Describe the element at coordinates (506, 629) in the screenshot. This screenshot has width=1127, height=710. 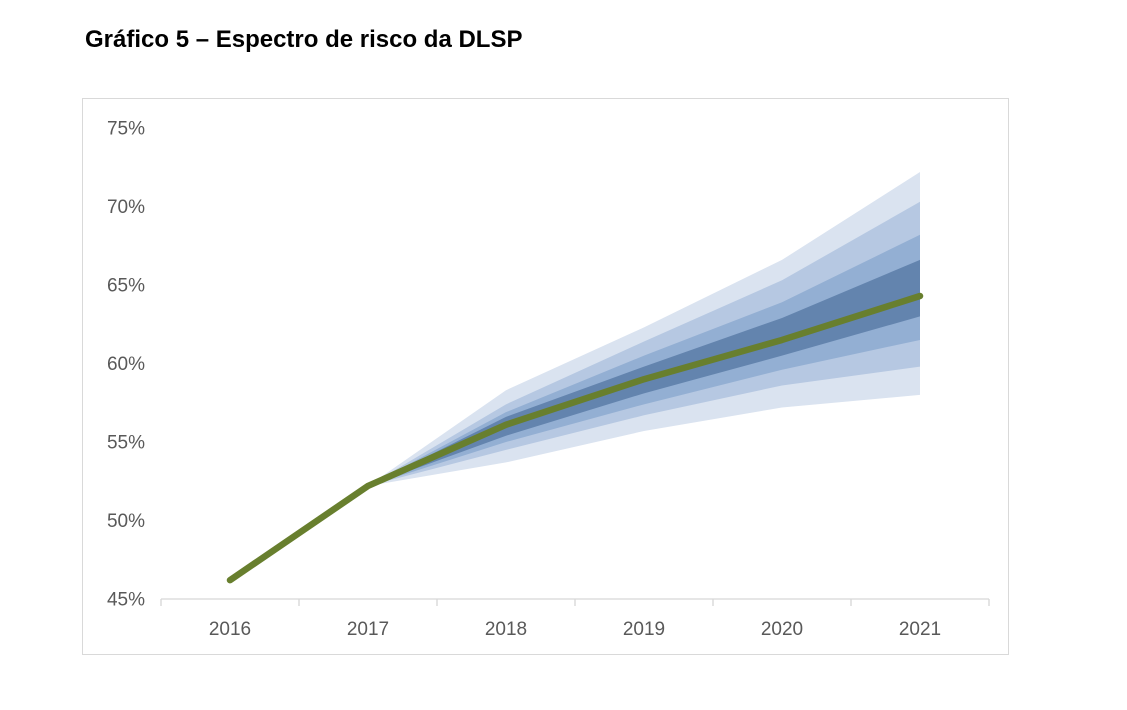
I see `x-axis-label: 2018` at that location.